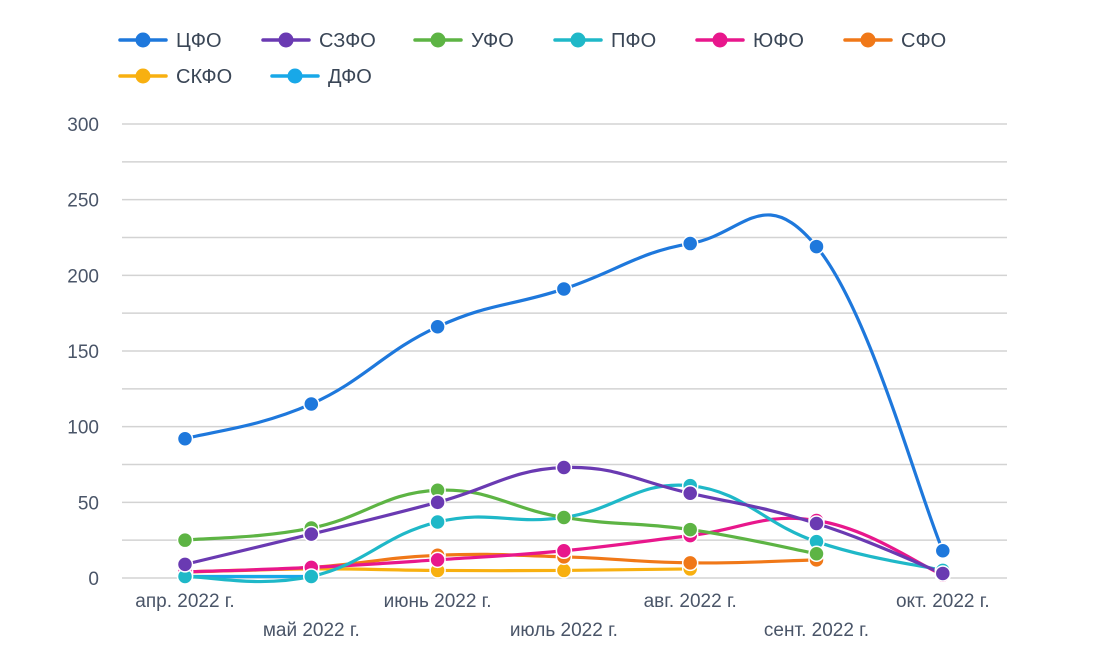 Image resolution: width=1110 pixels, height=666 pixels. Describe the element at coordinates (321, 77) in the screenshot. I see `legend-item: ДФО` at that location.